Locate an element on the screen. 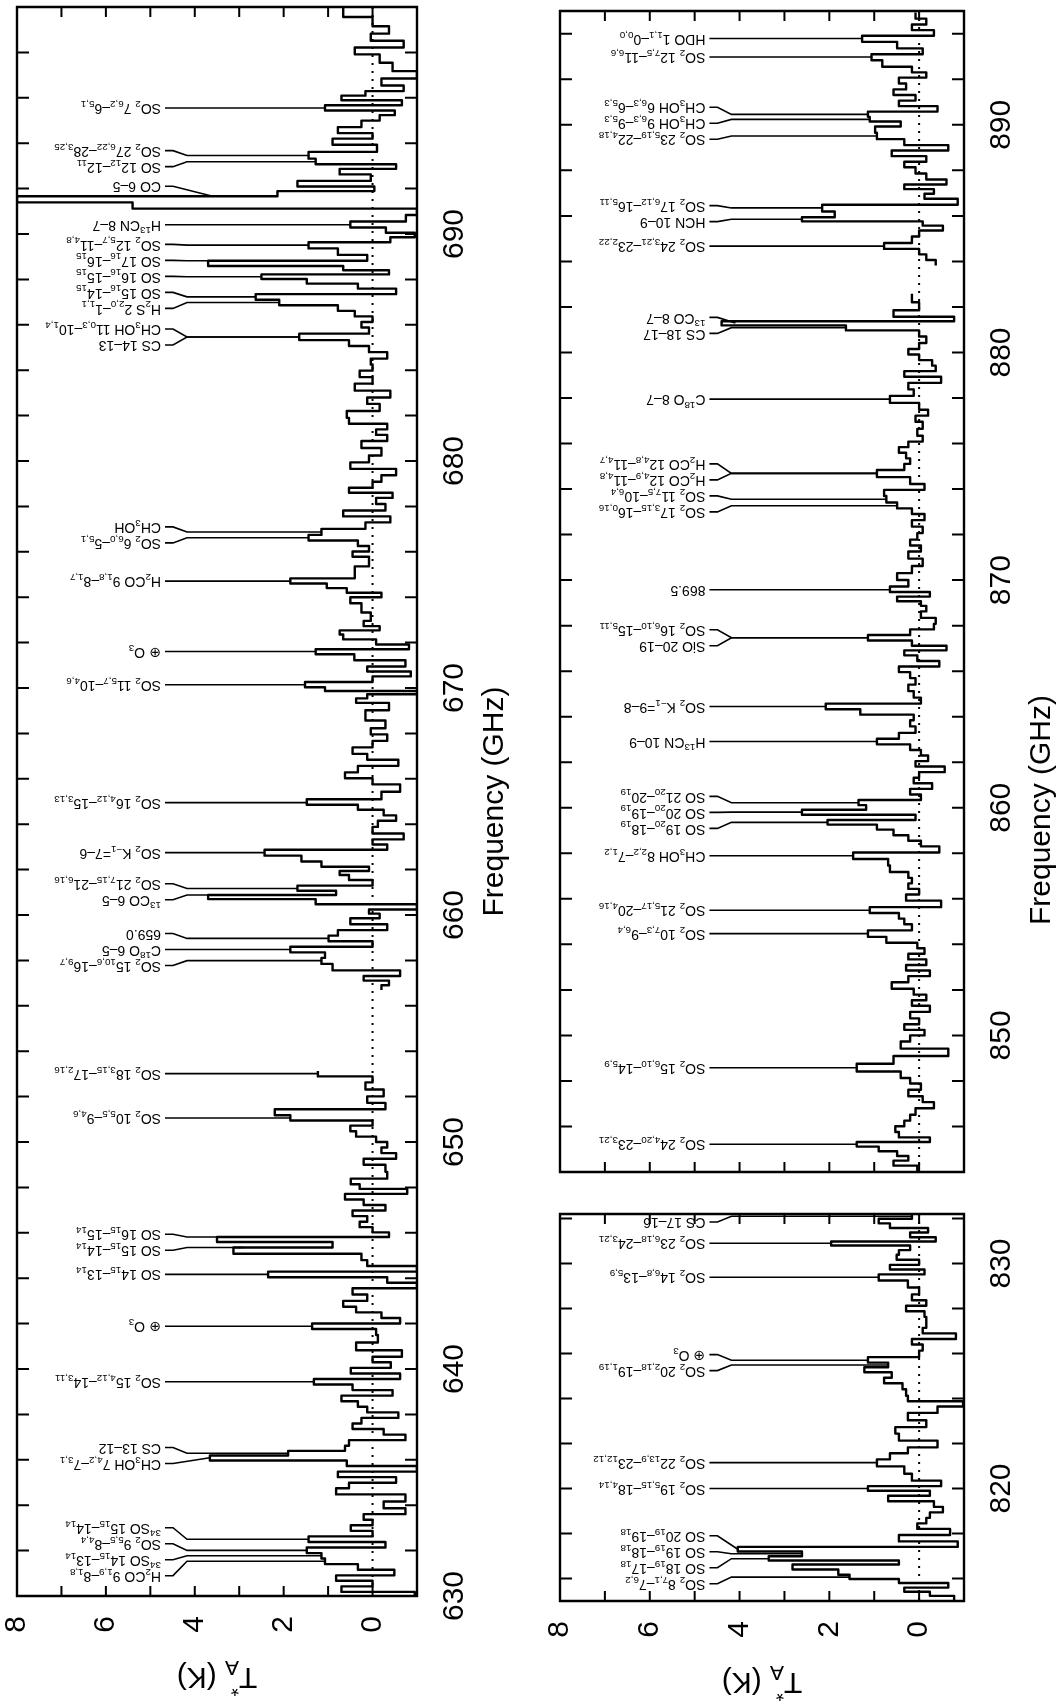  y-tick-label: 830 is located at coordinates (1000, 1263).